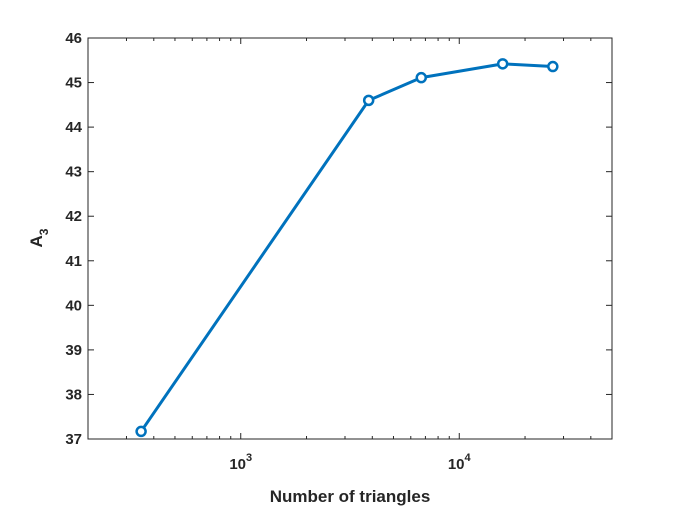 This screenshot has width=677, height=508. Describe the element at coordinates (73, 172) in the screenshot. I see `y-tick-label: 43` at that location.